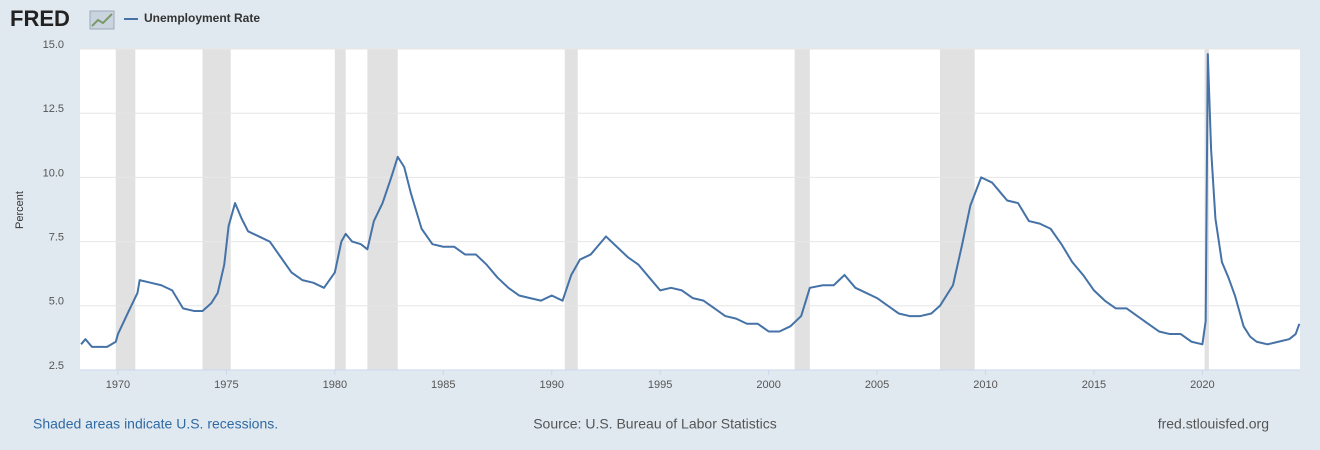 This screenshot has height=450, width=1320. Describe the element at coordinates (155, 424) in the screenshot. I see `footer-note: Shaded areas indicate U.S. recessions.` at that location.